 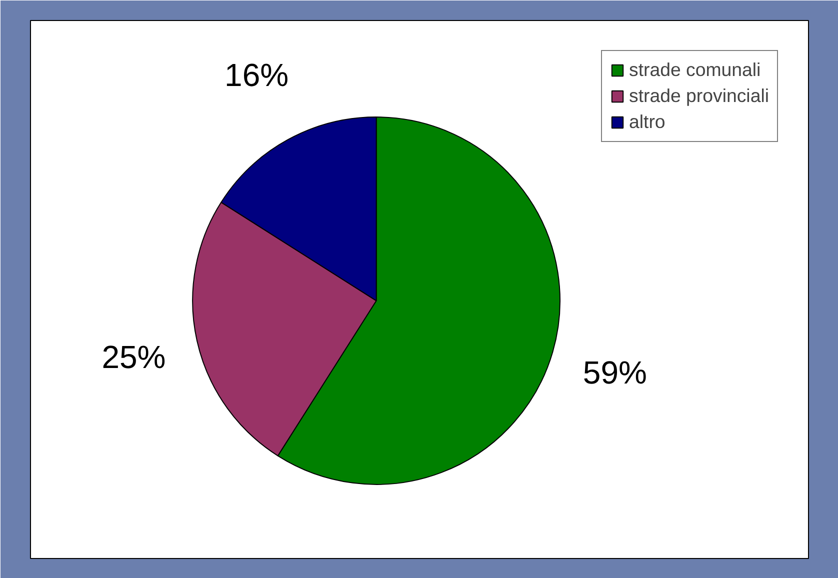 What do you see at coordinates (256, 74) in the screenshot?
I see `data-label: 16%` at bounding box center [256, 74].